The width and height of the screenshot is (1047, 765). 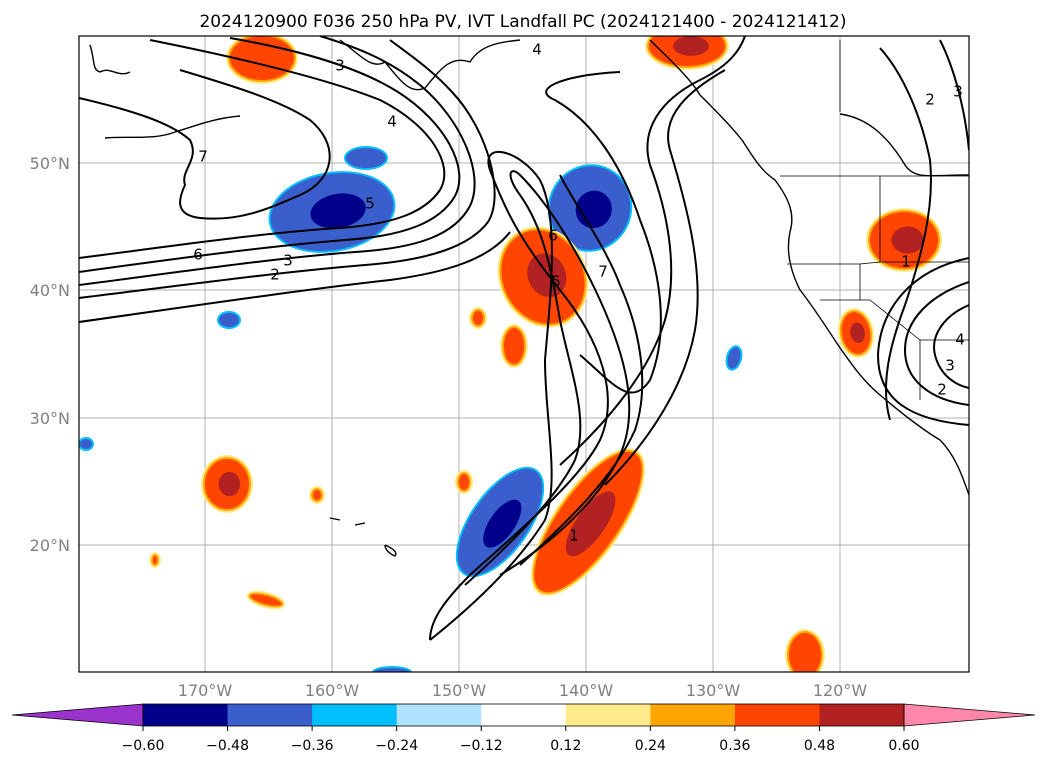 I want to click on contour-line-trough-outer, so click(x=519, y=396).